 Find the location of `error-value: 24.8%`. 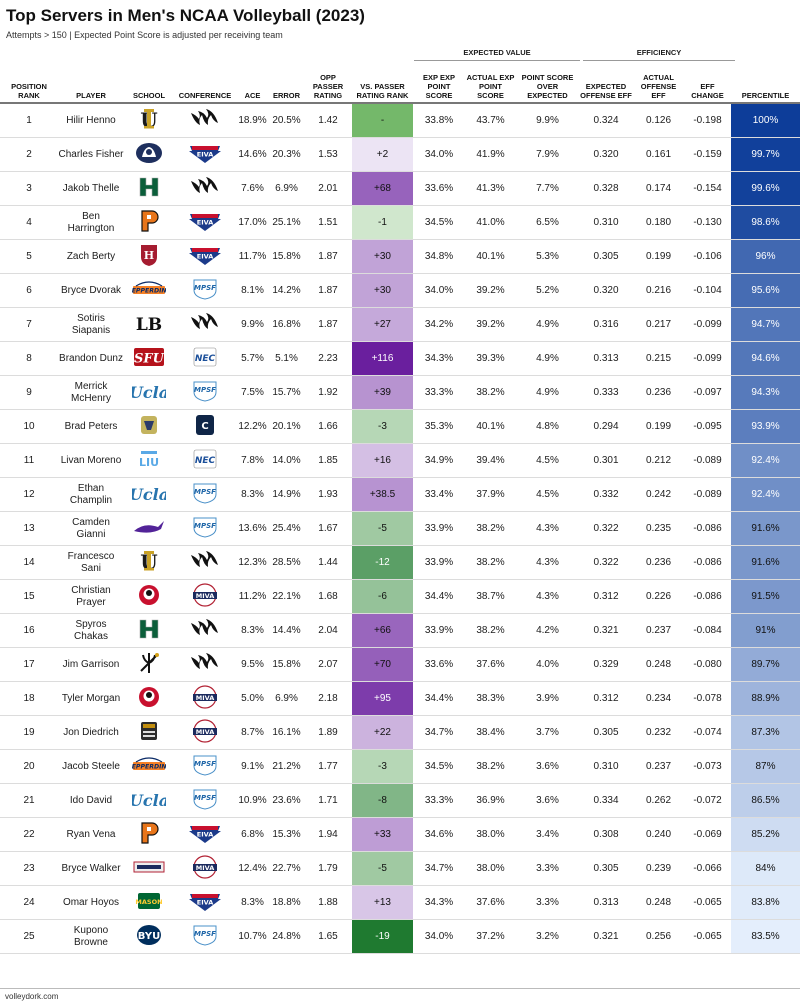

error-value: 24.8% is located at coordinates (286, 936).